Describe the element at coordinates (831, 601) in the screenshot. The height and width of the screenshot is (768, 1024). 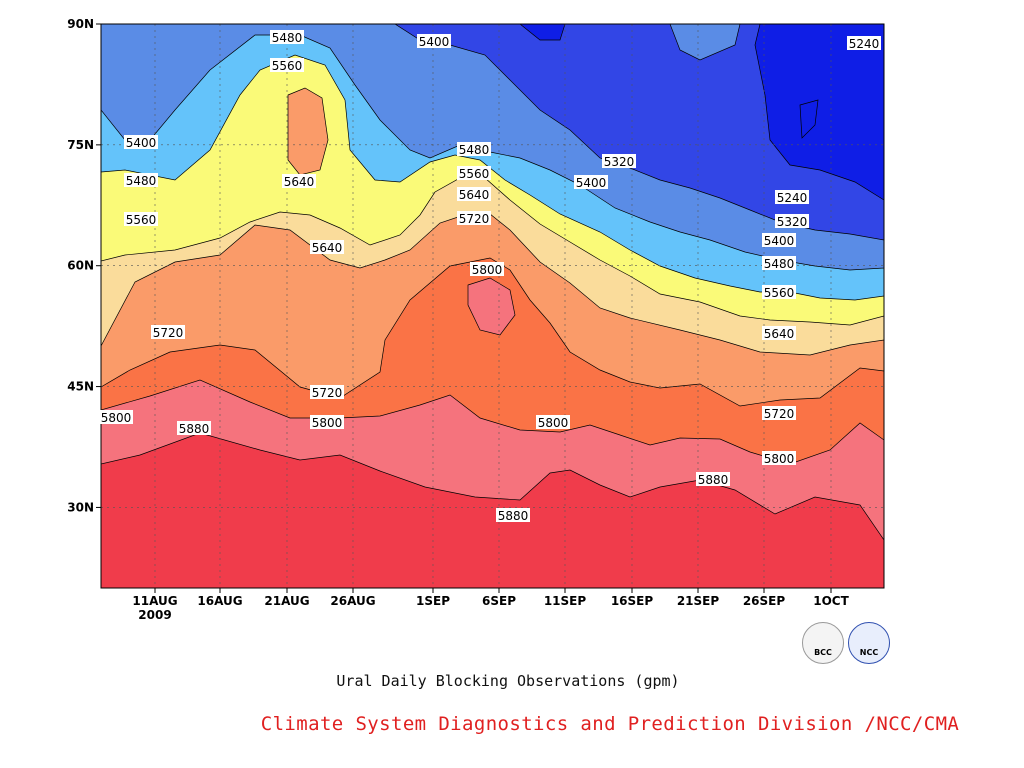
I see `x-tick-label: 1OCT` at that location.